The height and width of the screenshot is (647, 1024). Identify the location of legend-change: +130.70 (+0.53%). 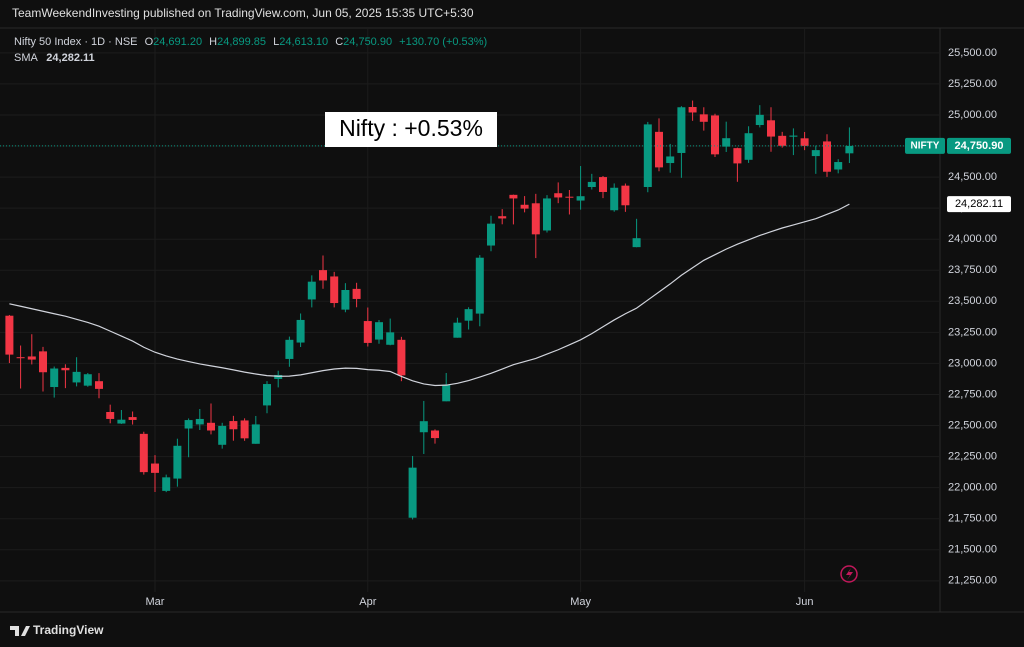
(443, 42).